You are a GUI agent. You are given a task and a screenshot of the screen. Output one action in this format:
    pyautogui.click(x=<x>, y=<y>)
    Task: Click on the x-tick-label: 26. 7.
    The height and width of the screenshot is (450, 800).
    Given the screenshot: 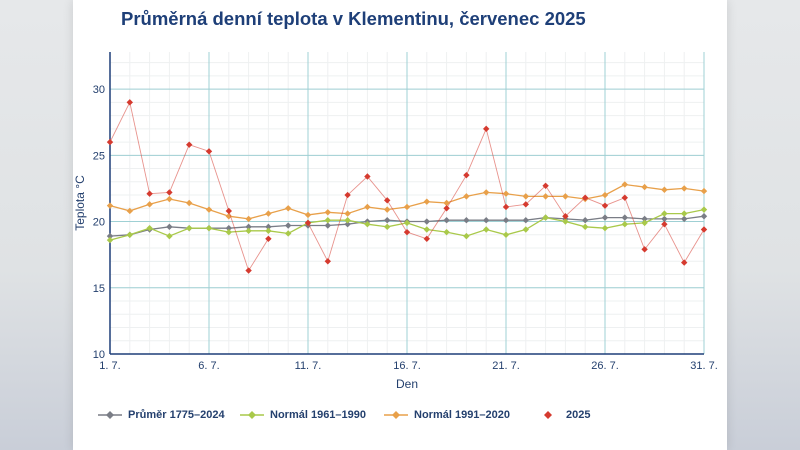 What is the action you would take?
    pyautogui.click(x=605, y=366)
    